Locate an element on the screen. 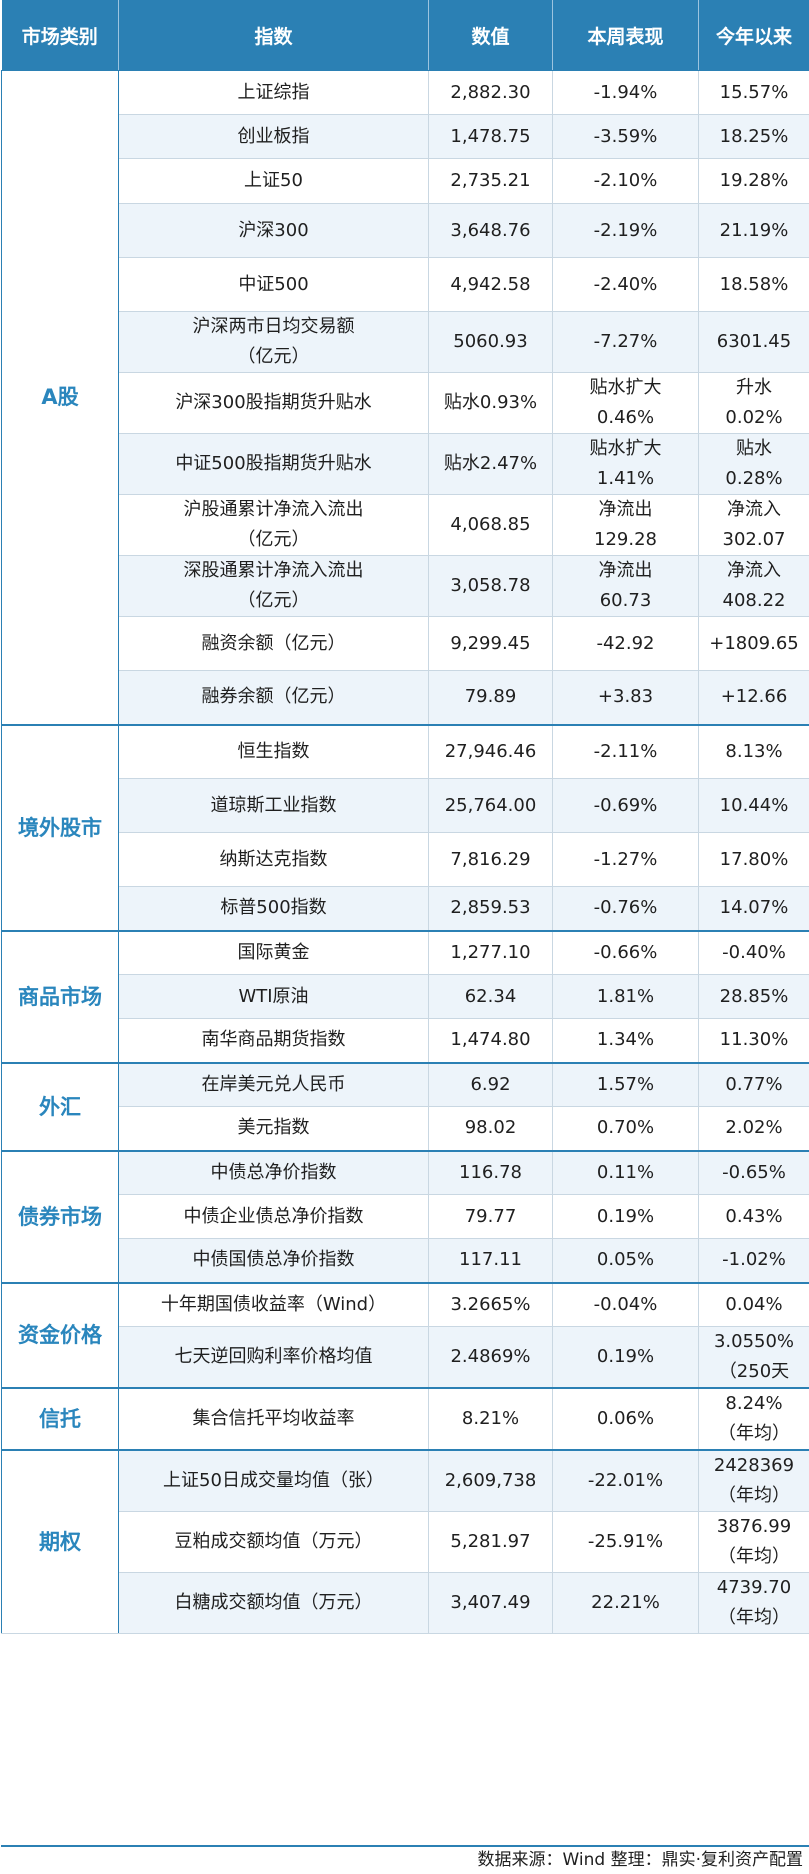  ytd-change-cell-line: （250天 is located at coordinates (754, 1372).